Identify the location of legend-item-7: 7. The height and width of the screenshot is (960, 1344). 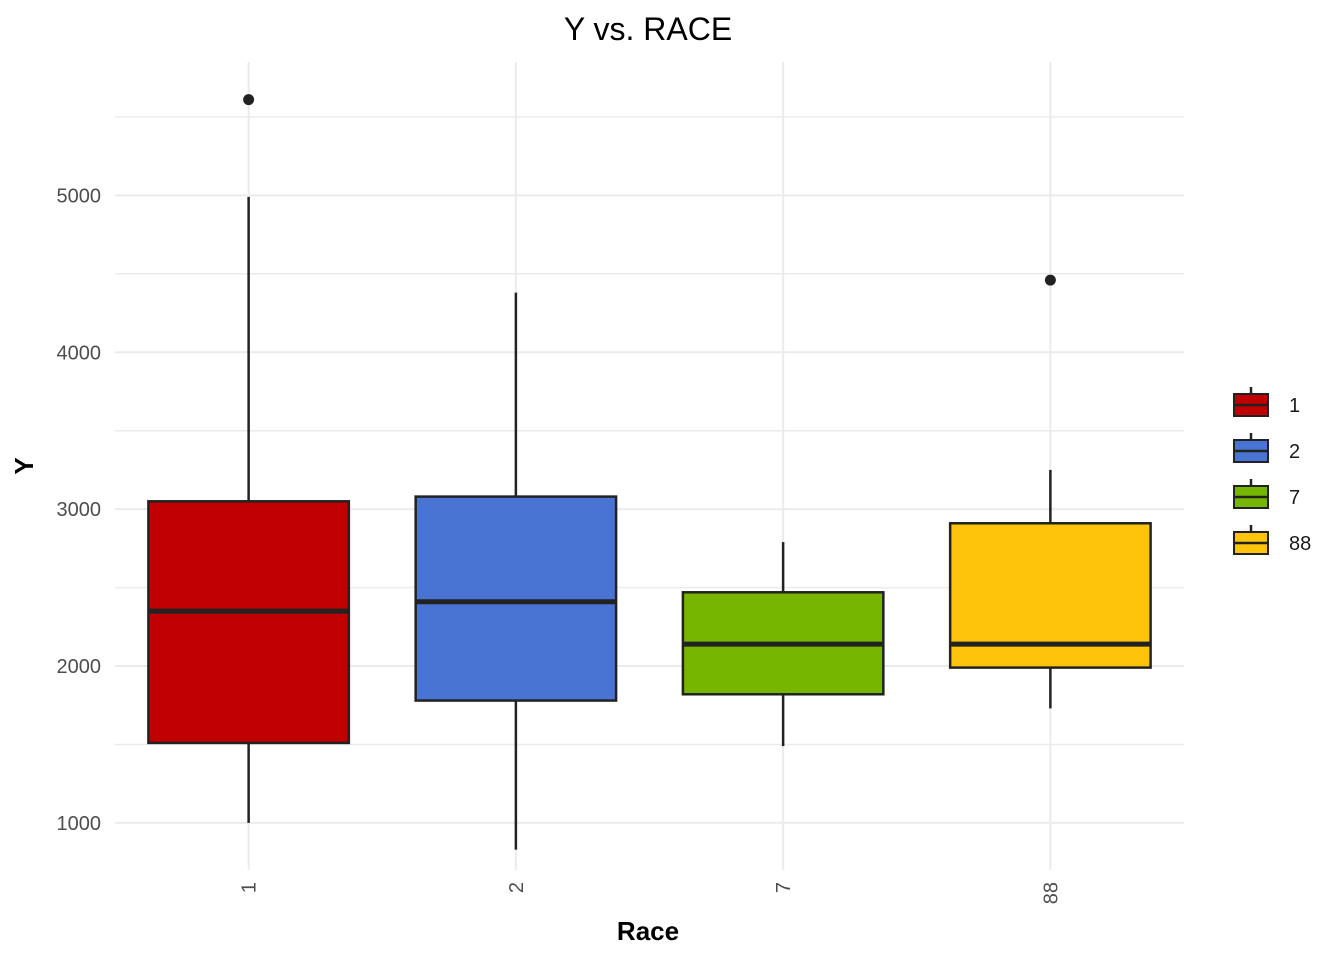
(1266, 497).